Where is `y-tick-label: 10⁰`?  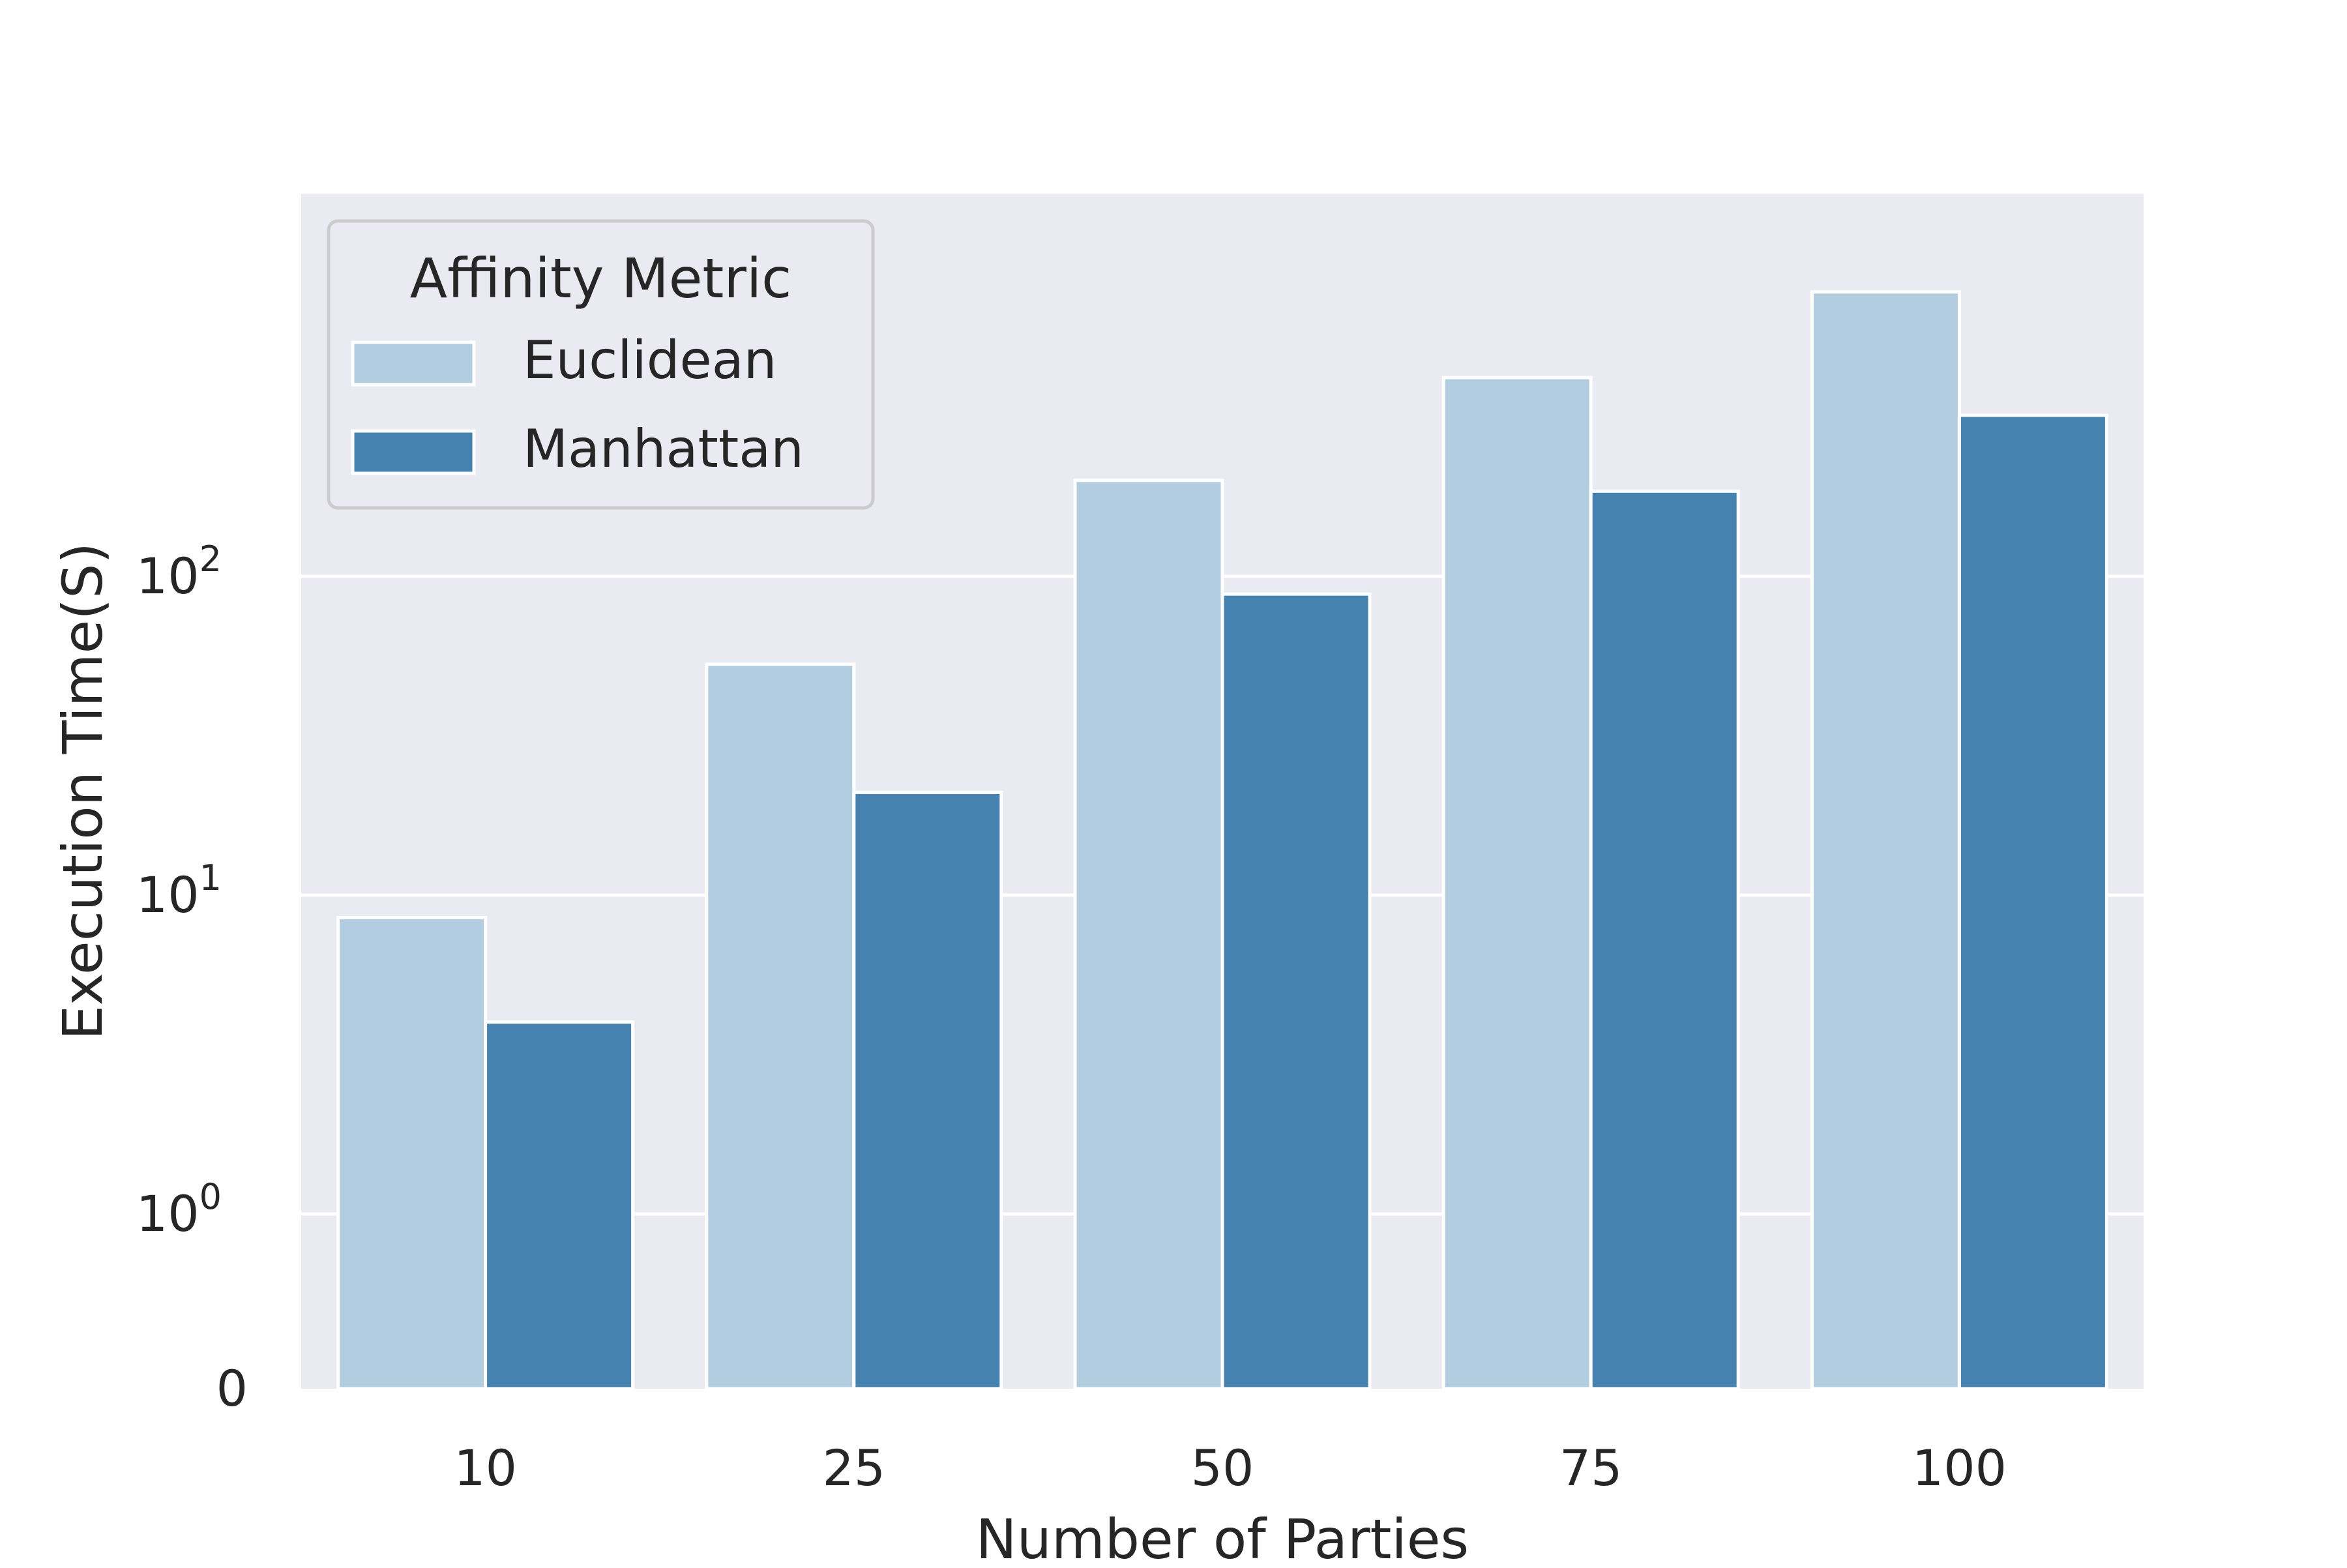
y-tick-label: 10⁰ is located at coordinates (179, 1209).